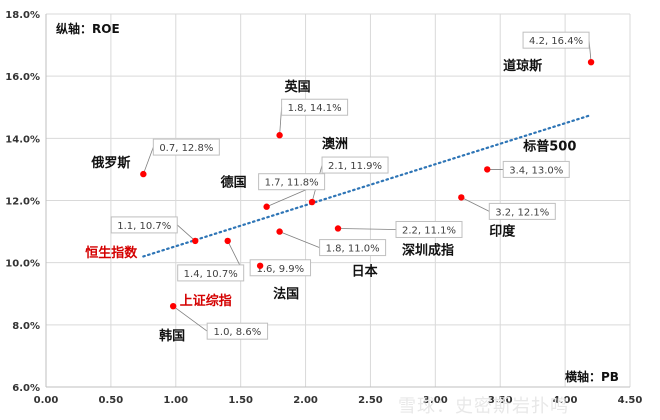 The image size is (660, 420). I want to click on data-label: 3.4, 13.0%, so click(536, 170).